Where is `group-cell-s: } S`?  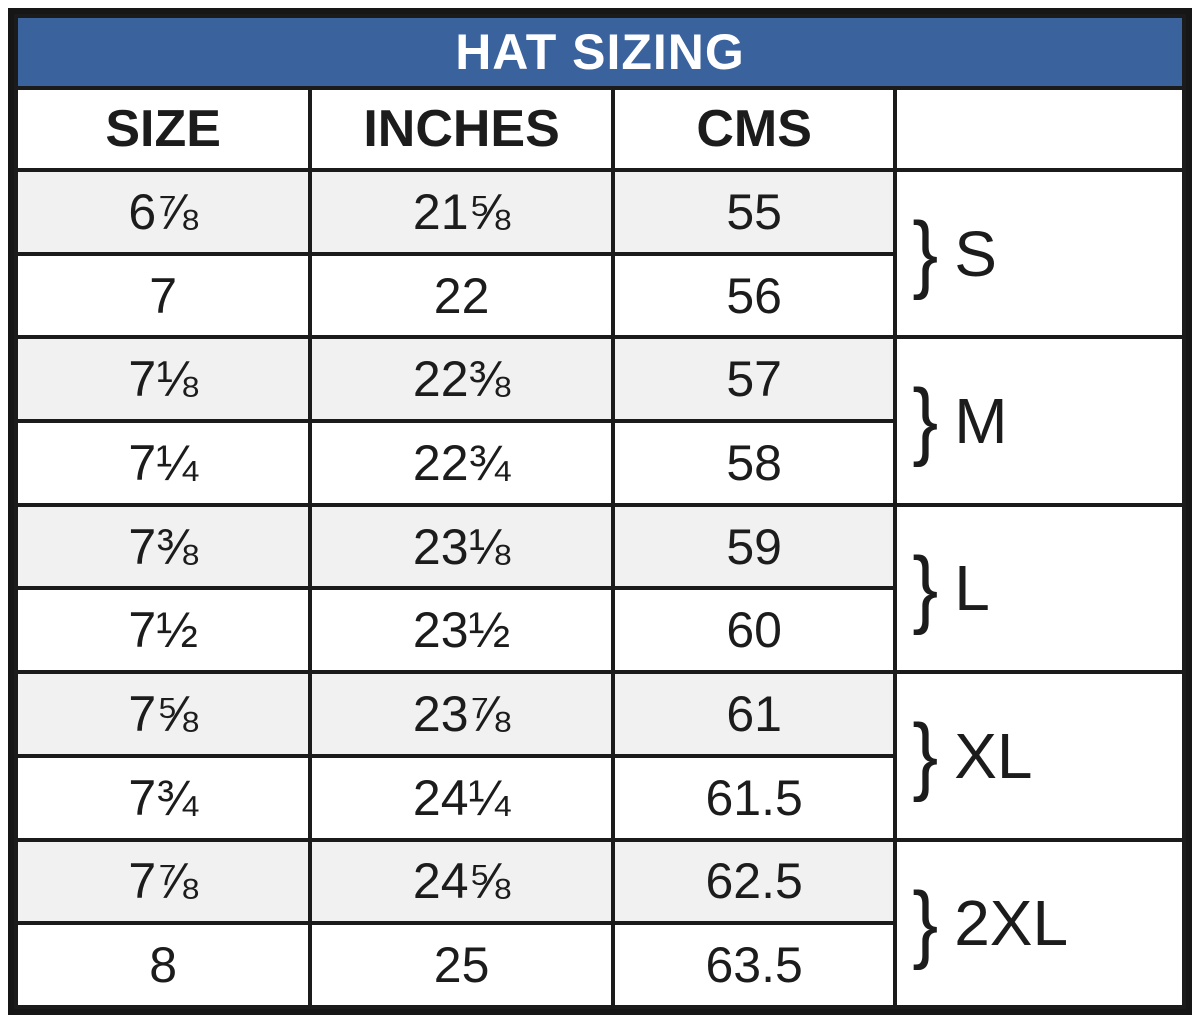 group-cell-s: } S is located at coordinates (1039, 253).